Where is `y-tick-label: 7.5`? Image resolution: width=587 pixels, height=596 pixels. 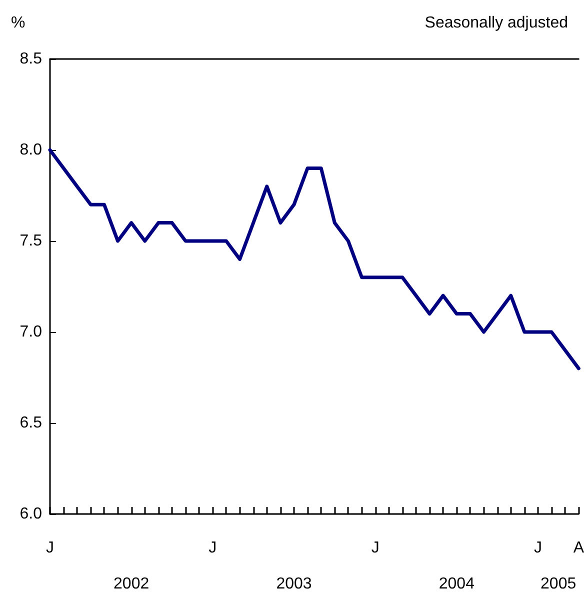
y-tick-label: 7.5 is located at coordinates (31, 241).